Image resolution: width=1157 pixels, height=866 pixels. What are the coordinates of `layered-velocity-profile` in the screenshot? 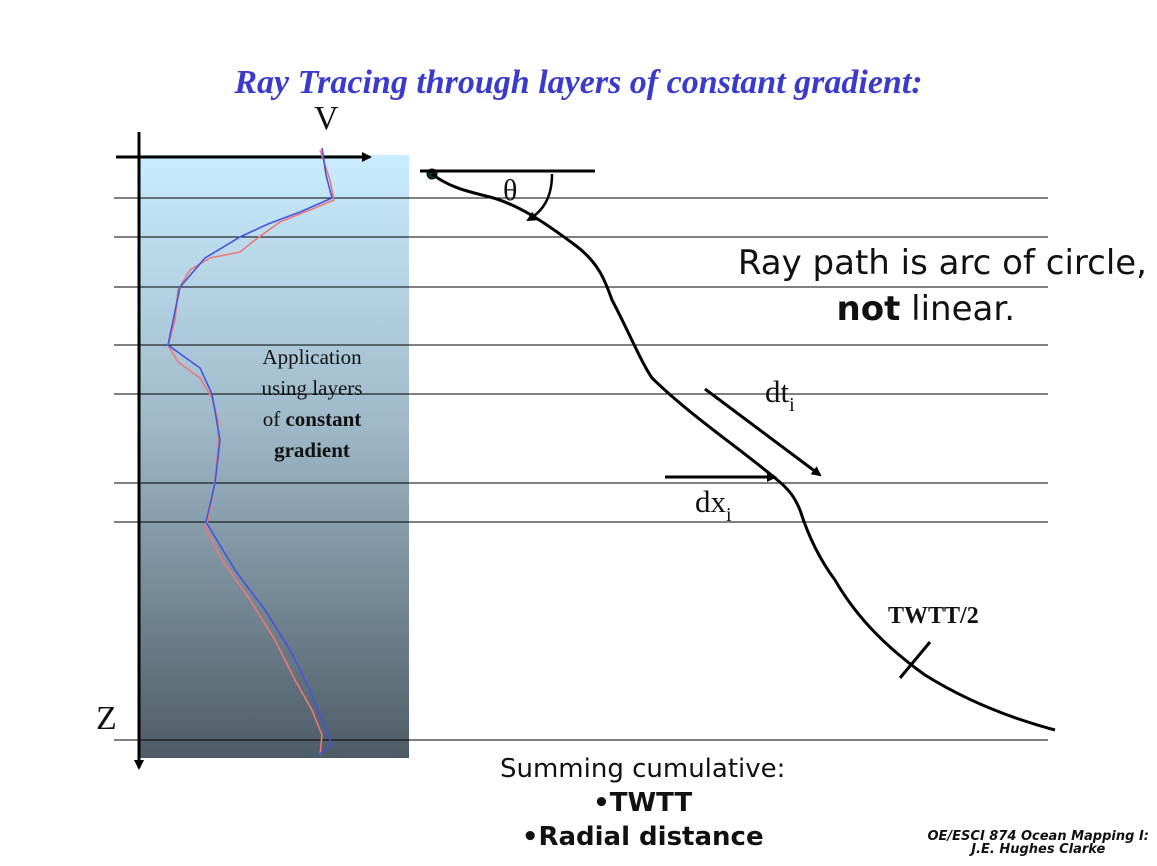 It's located at (250, 451).